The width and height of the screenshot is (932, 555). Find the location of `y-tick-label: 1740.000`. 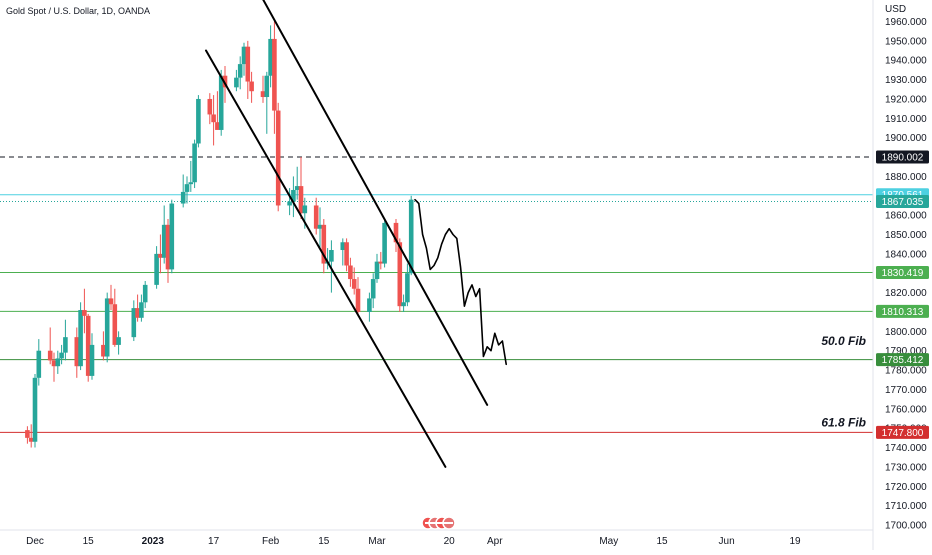

y-tick-label: 1740.000 is located at coordinates (906, 448).